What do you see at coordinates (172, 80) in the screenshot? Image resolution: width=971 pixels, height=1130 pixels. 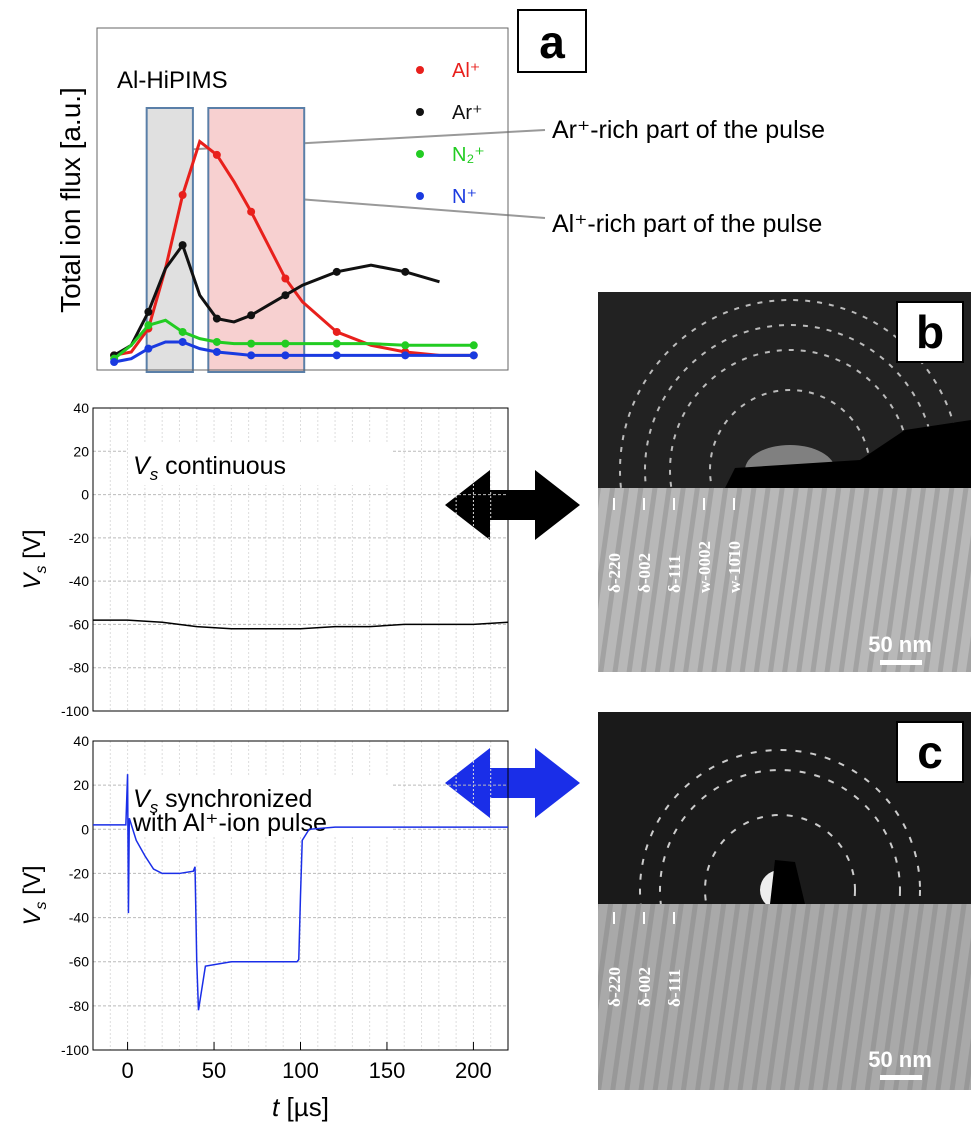 I see `plot-title: Al-HiPIMS` at bounding box center [172, 80].